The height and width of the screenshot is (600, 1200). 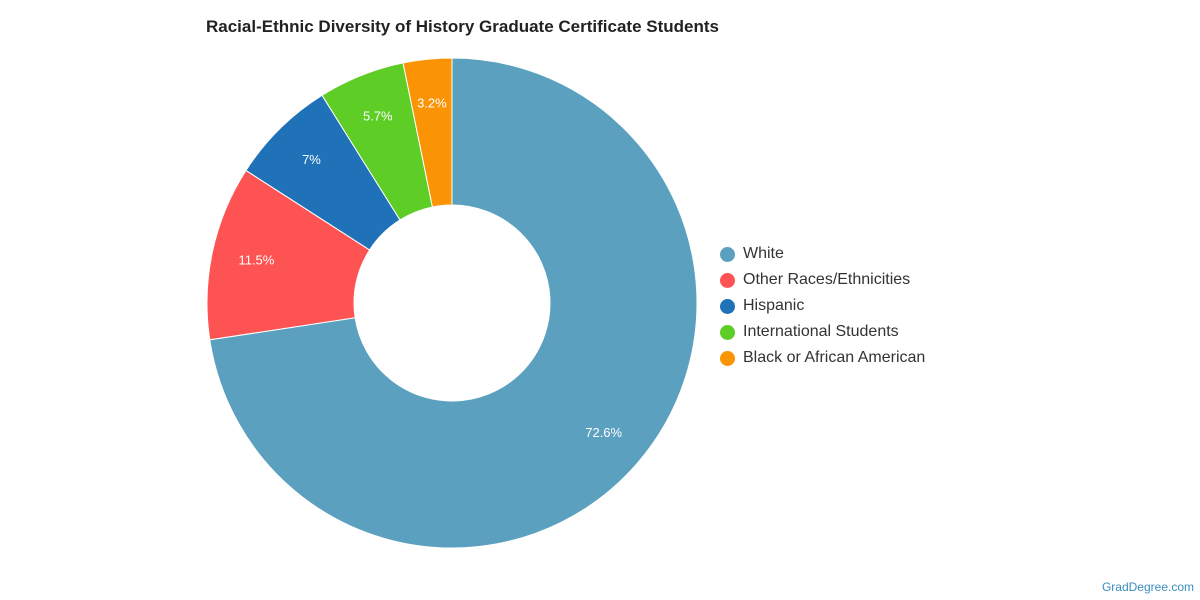 What do you see at coordinates (603, 432) in the screenshot?
I see `data-label: 72.6%` at bounding box center [603, 432].